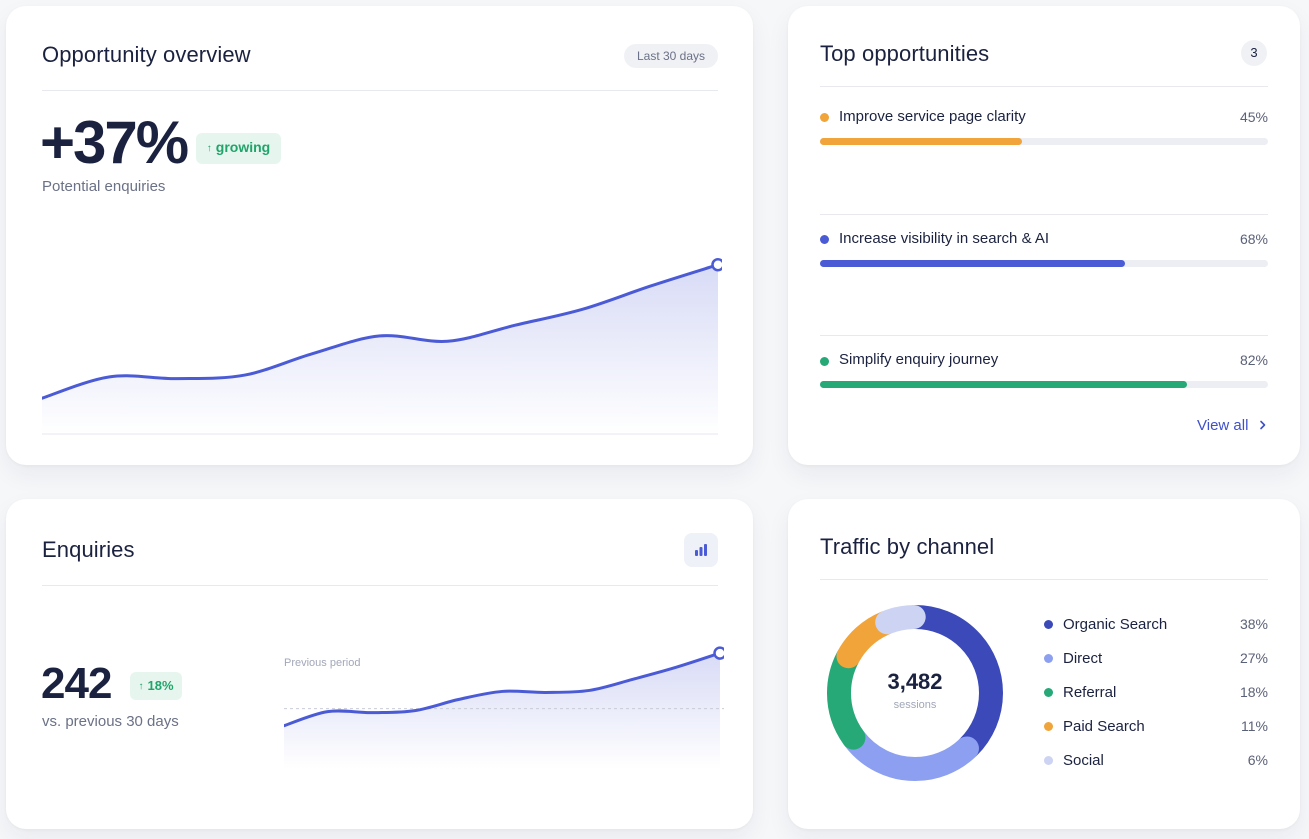  I want to click on growing-badge: ↑ growing, so click(238, 148).